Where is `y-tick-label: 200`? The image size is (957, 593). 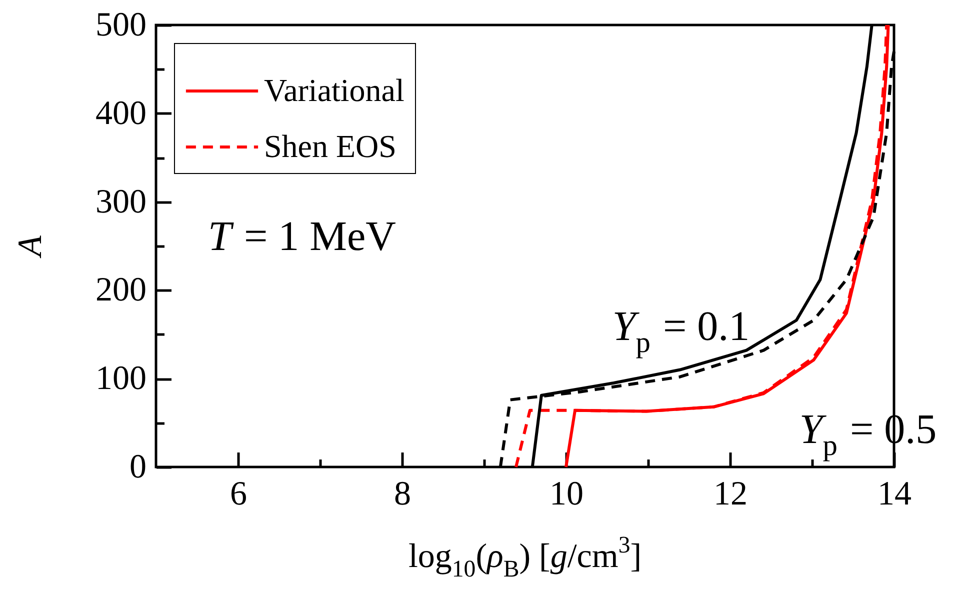 y-tick-label: 200 is located at coordinates (121, 290).